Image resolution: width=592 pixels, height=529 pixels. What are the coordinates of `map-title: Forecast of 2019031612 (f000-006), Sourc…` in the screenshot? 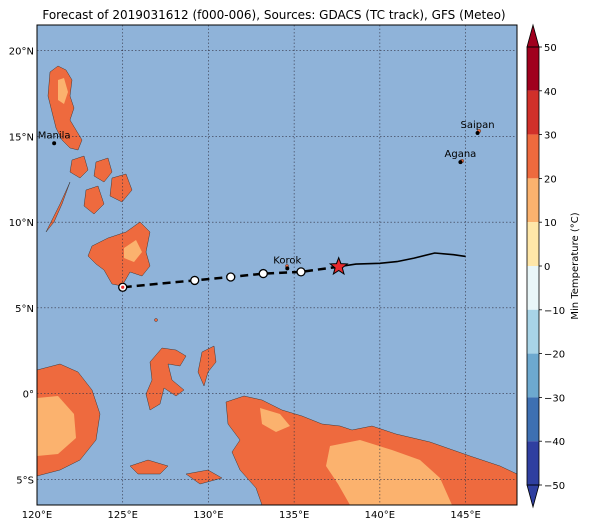 It's located at (274, 15).